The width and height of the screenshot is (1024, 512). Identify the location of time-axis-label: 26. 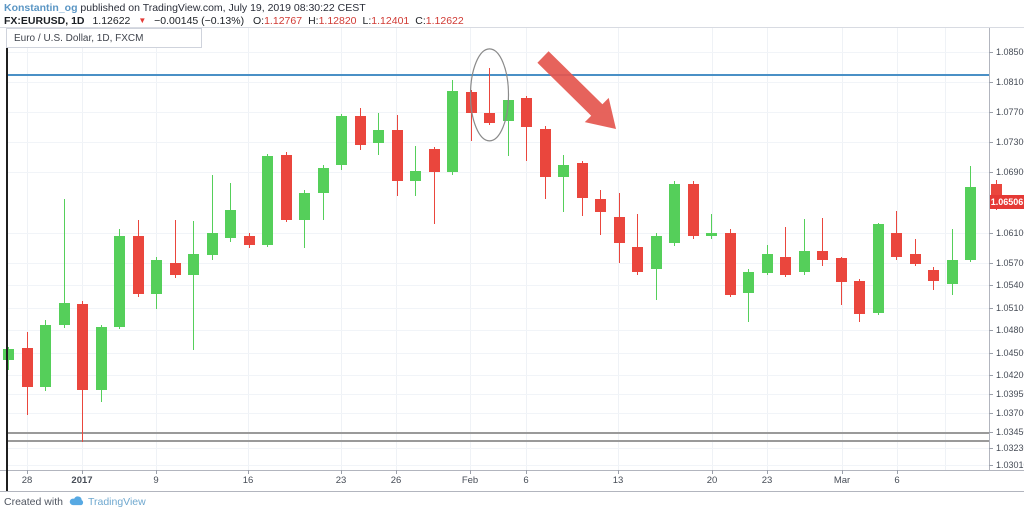
(396, 480).